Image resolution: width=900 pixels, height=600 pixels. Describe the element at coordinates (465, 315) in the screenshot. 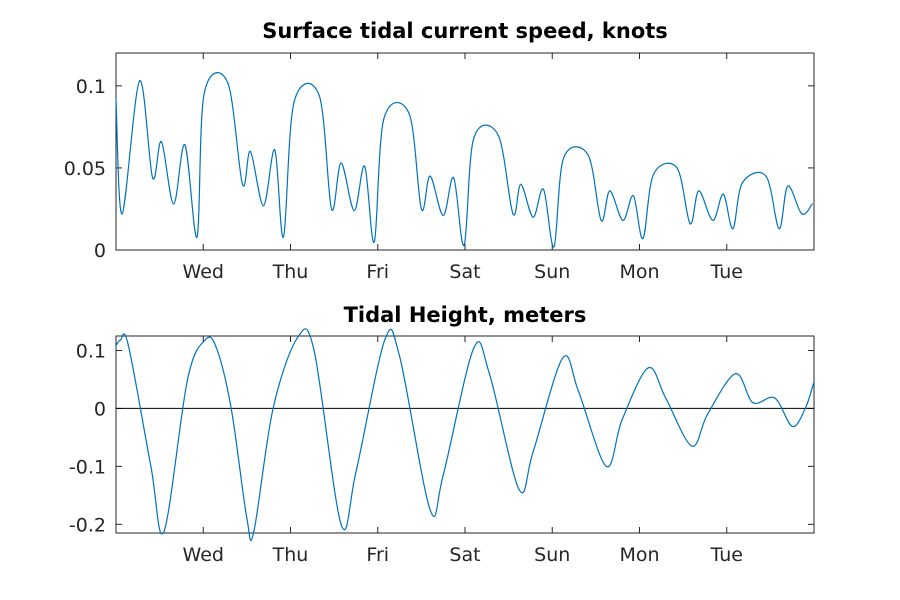

I see `chart-title: Tidal Height, meters` at that location.